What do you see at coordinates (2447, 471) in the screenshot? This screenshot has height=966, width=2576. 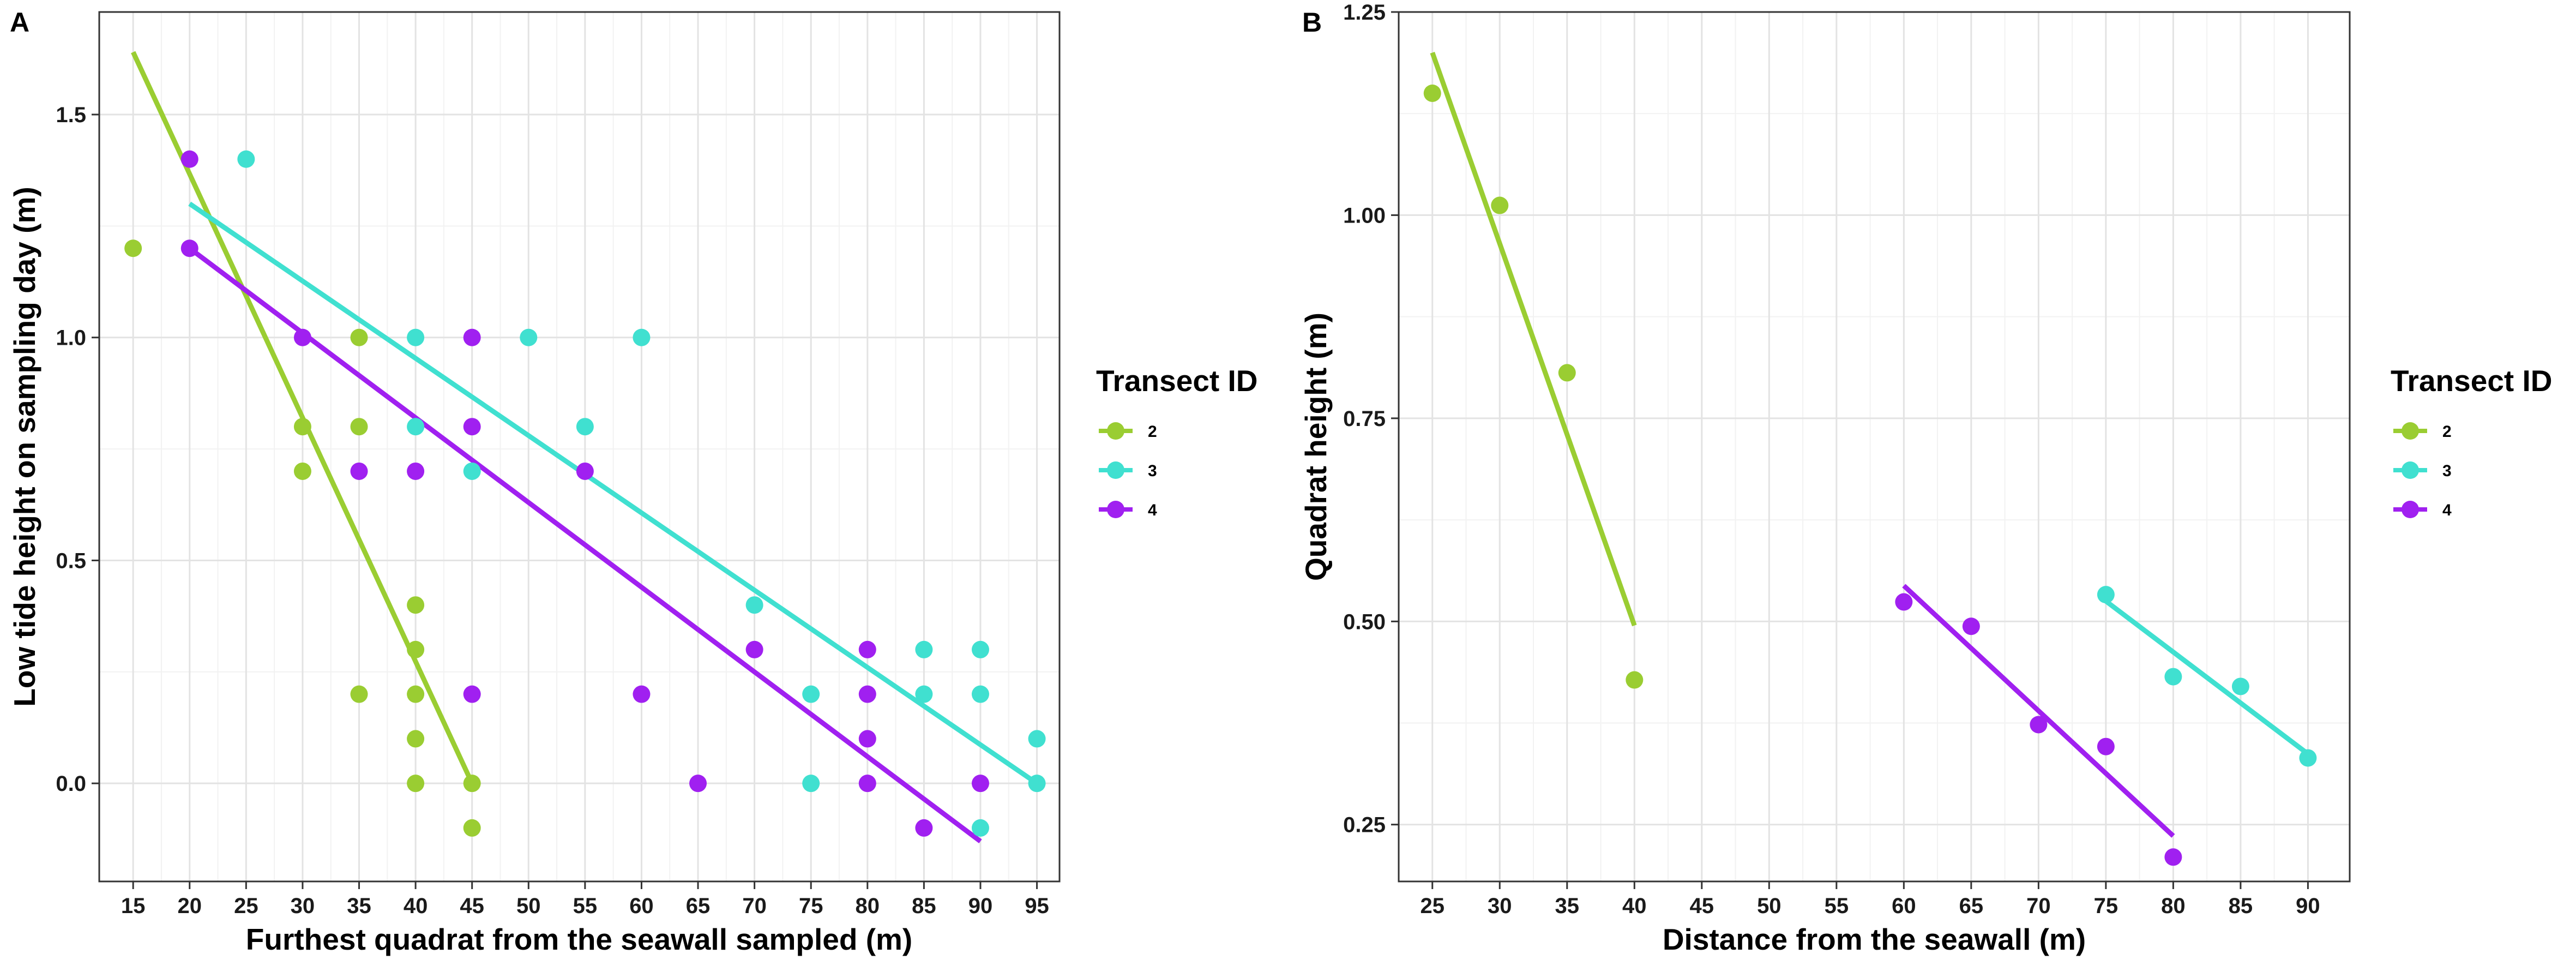 I see `panel-b-legend-label-3: 3` at bounding box center [2447, 471].